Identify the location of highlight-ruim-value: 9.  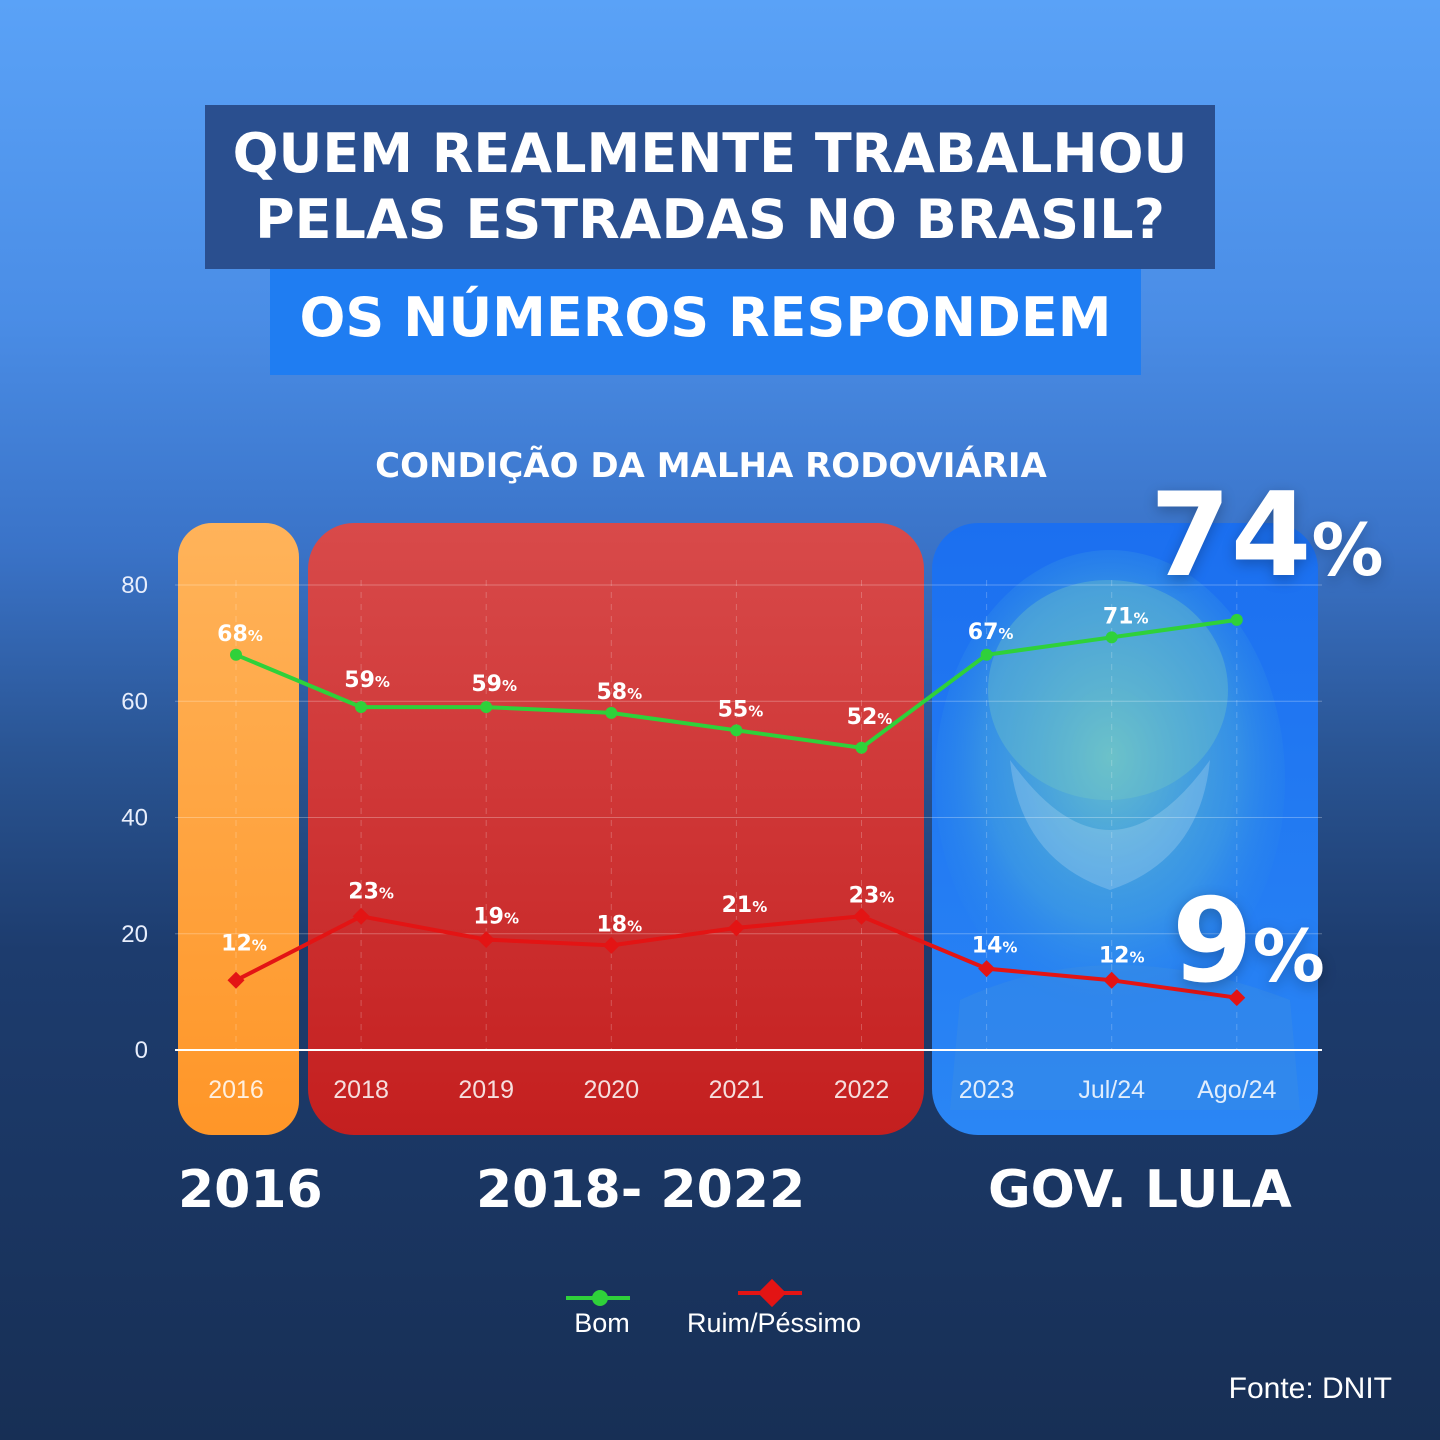
(1212, 941).